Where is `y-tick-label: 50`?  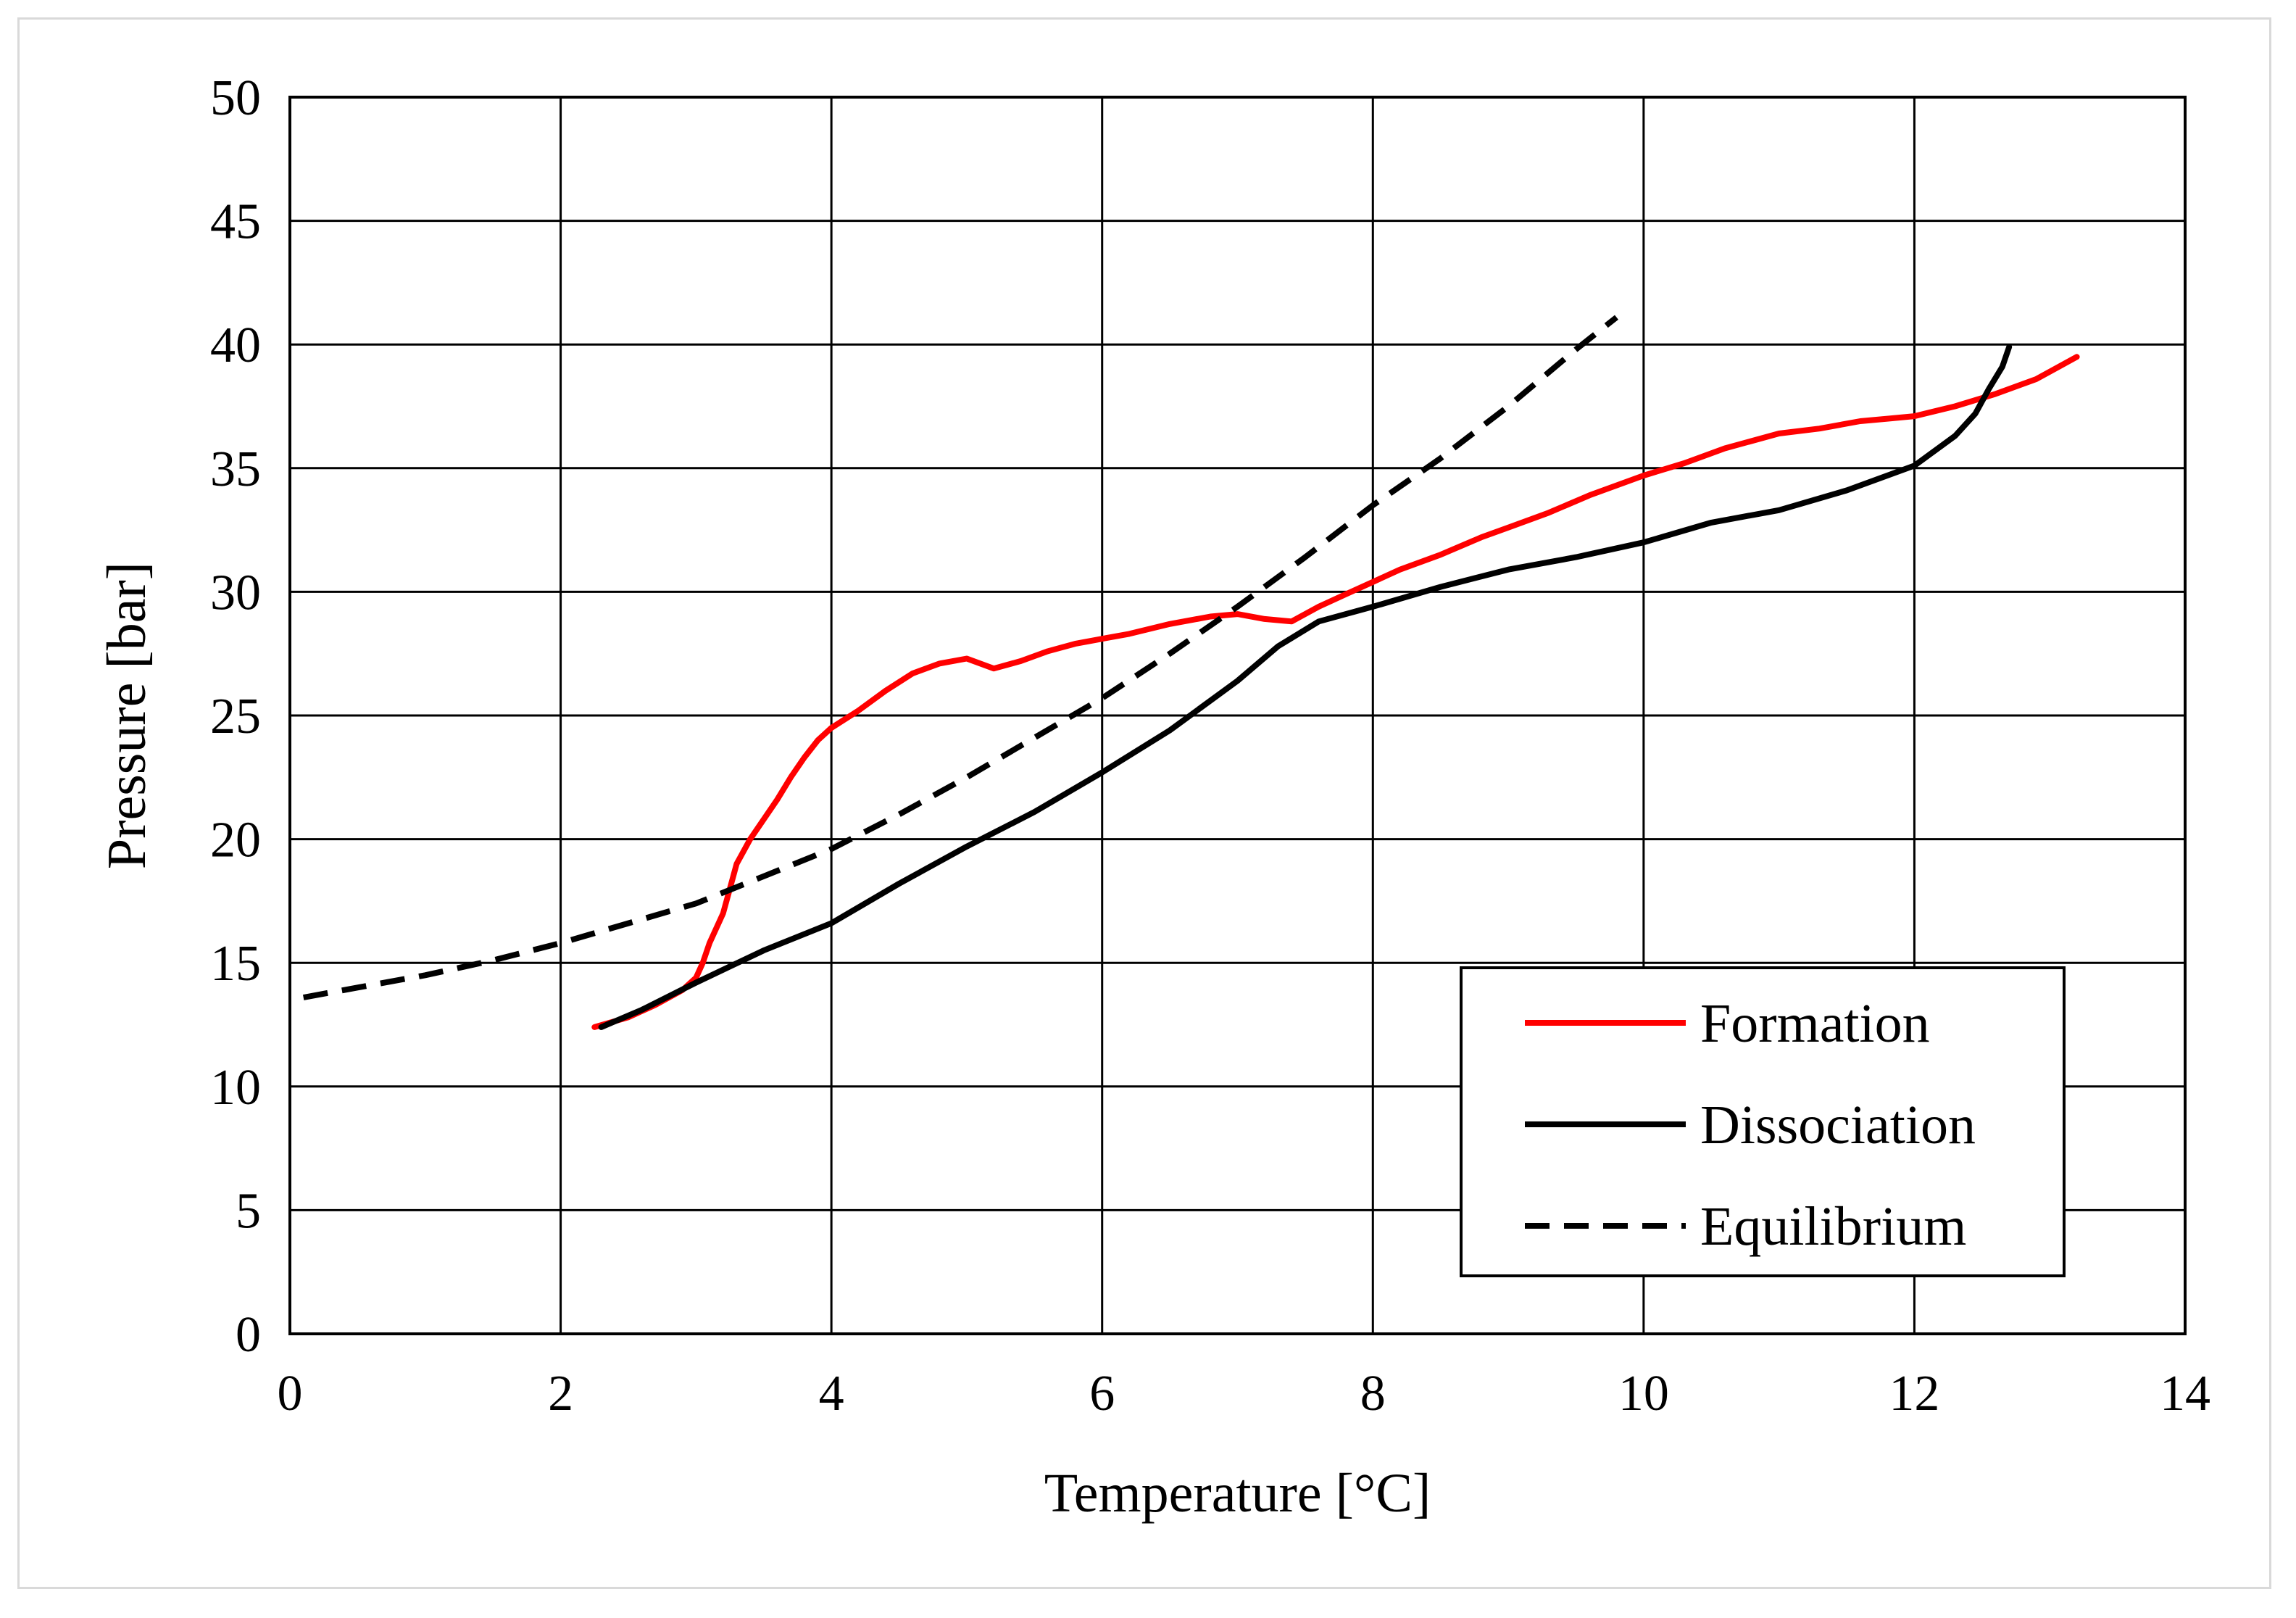
y-tick-label: 50 is located at coordinates (235, 98).